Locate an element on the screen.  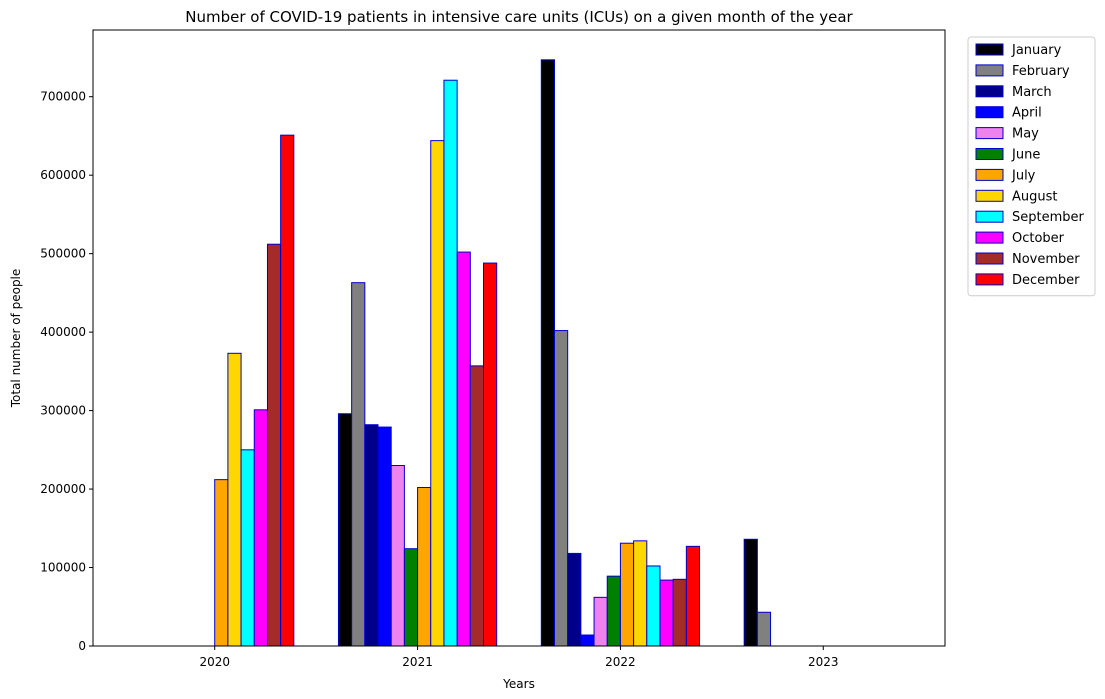
legend-swatch-july is located at coordinates (989, 174).